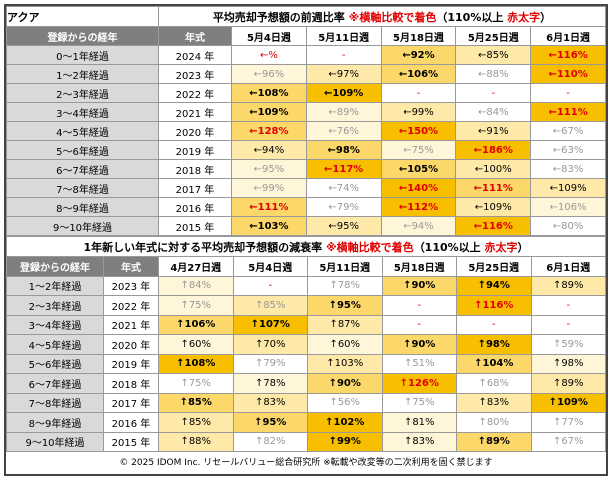 Image resolution: width=612 pixels, height=480 pixels. I want to click on title-part: ）, so click(523, 247).